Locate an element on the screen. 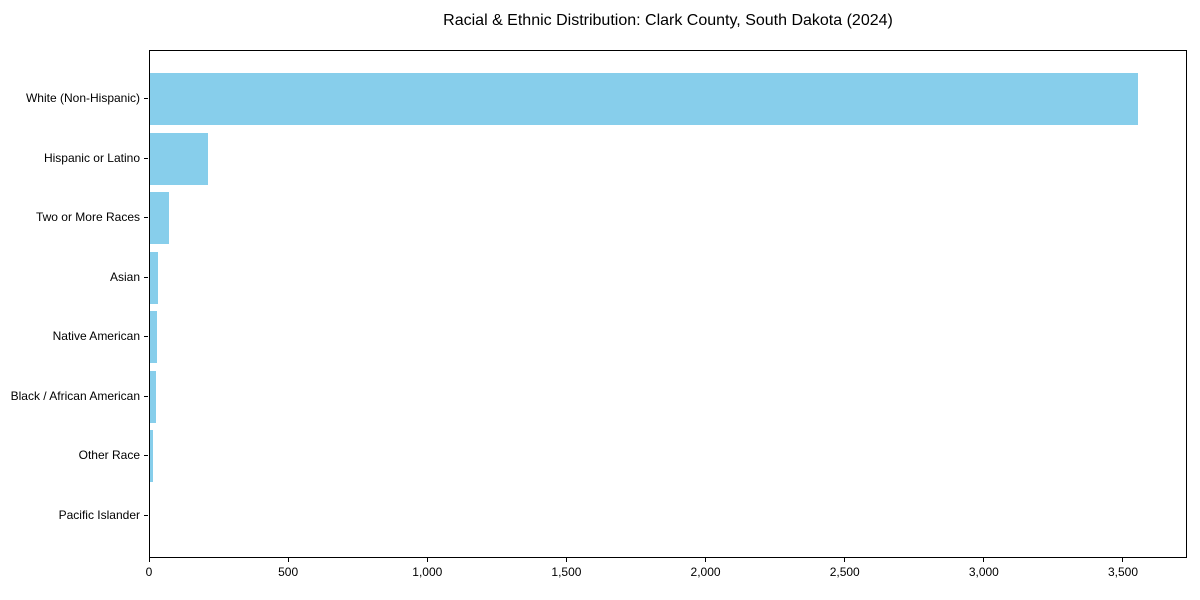 The height and width of the screenshot is (600, 1200). x-axis-tick-label: 0 is located at coordinates (149, 572).